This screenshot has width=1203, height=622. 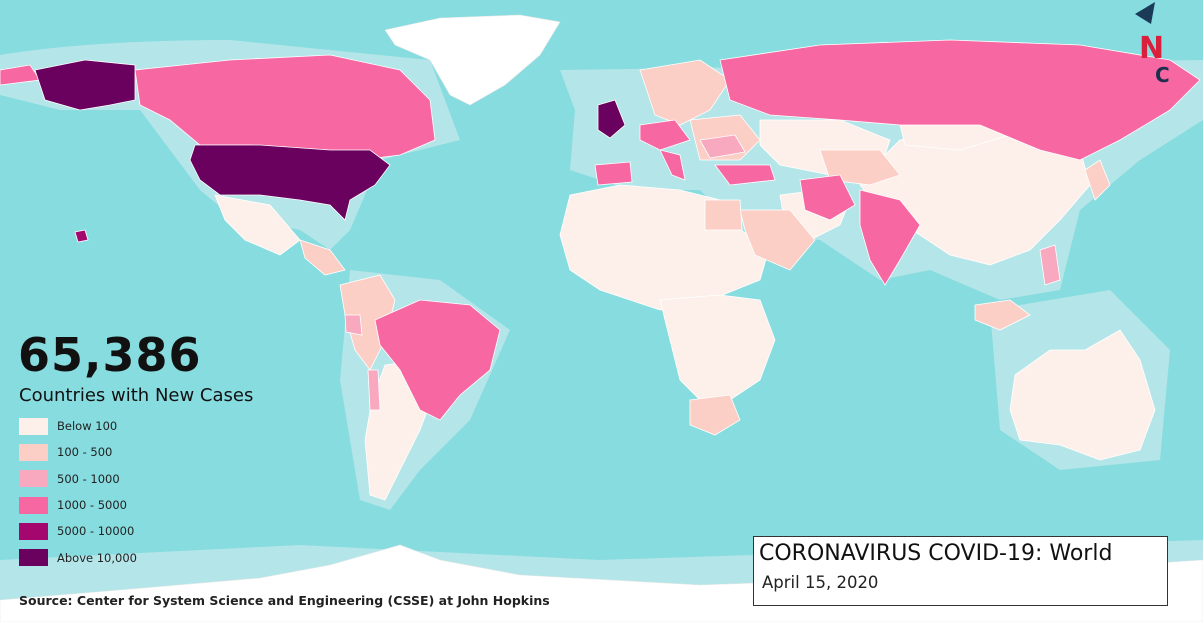 What do you see at coordinates (672, 165) in the screenshot?
I see `italy` at bounding box center [672, 165].